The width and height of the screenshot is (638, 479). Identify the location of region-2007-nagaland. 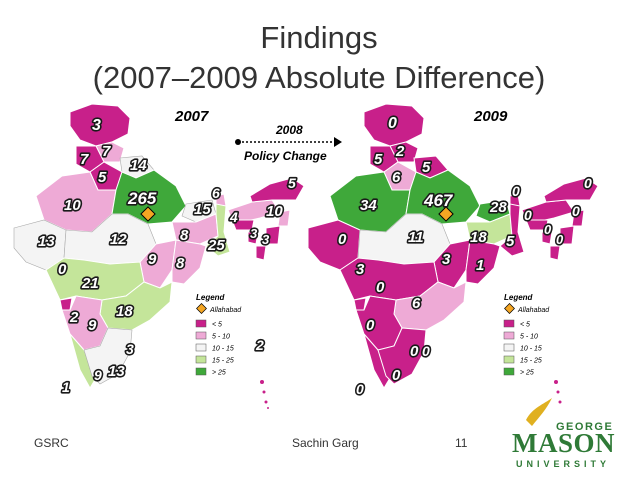
(284, 218).